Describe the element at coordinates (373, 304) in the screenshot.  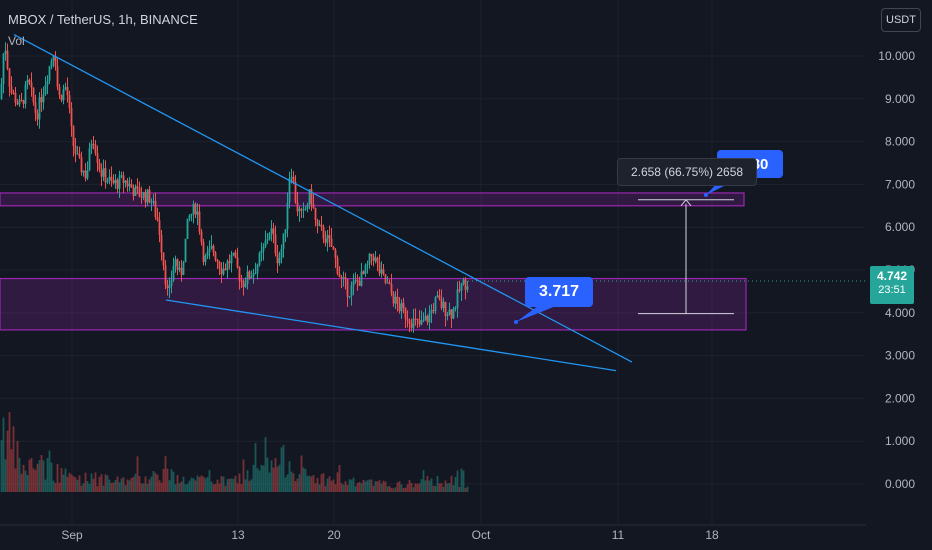
I see `price-zone` at that location.